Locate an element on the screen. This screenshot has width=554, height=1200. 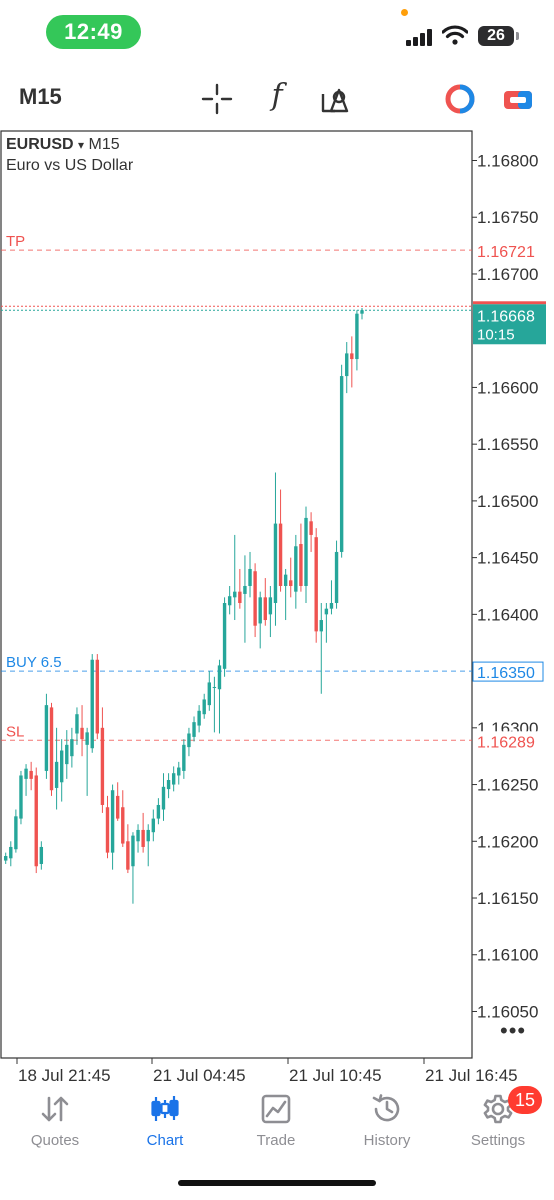
level-price-sl: 1.16289 is located at coordinates (506, 742).